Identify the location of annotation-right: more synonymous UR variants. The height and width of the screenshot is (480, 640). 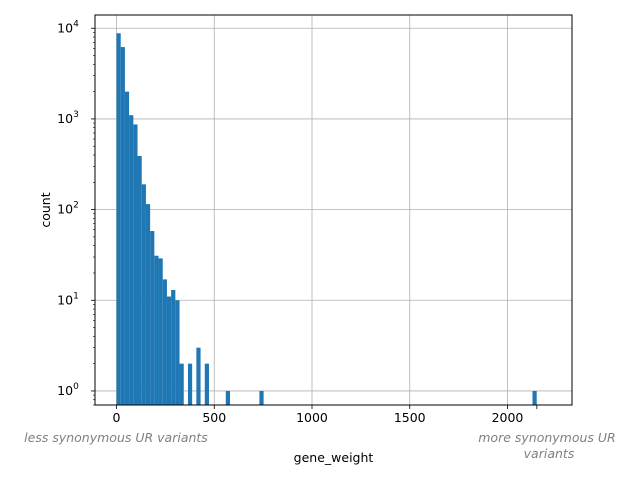
(548, 445).